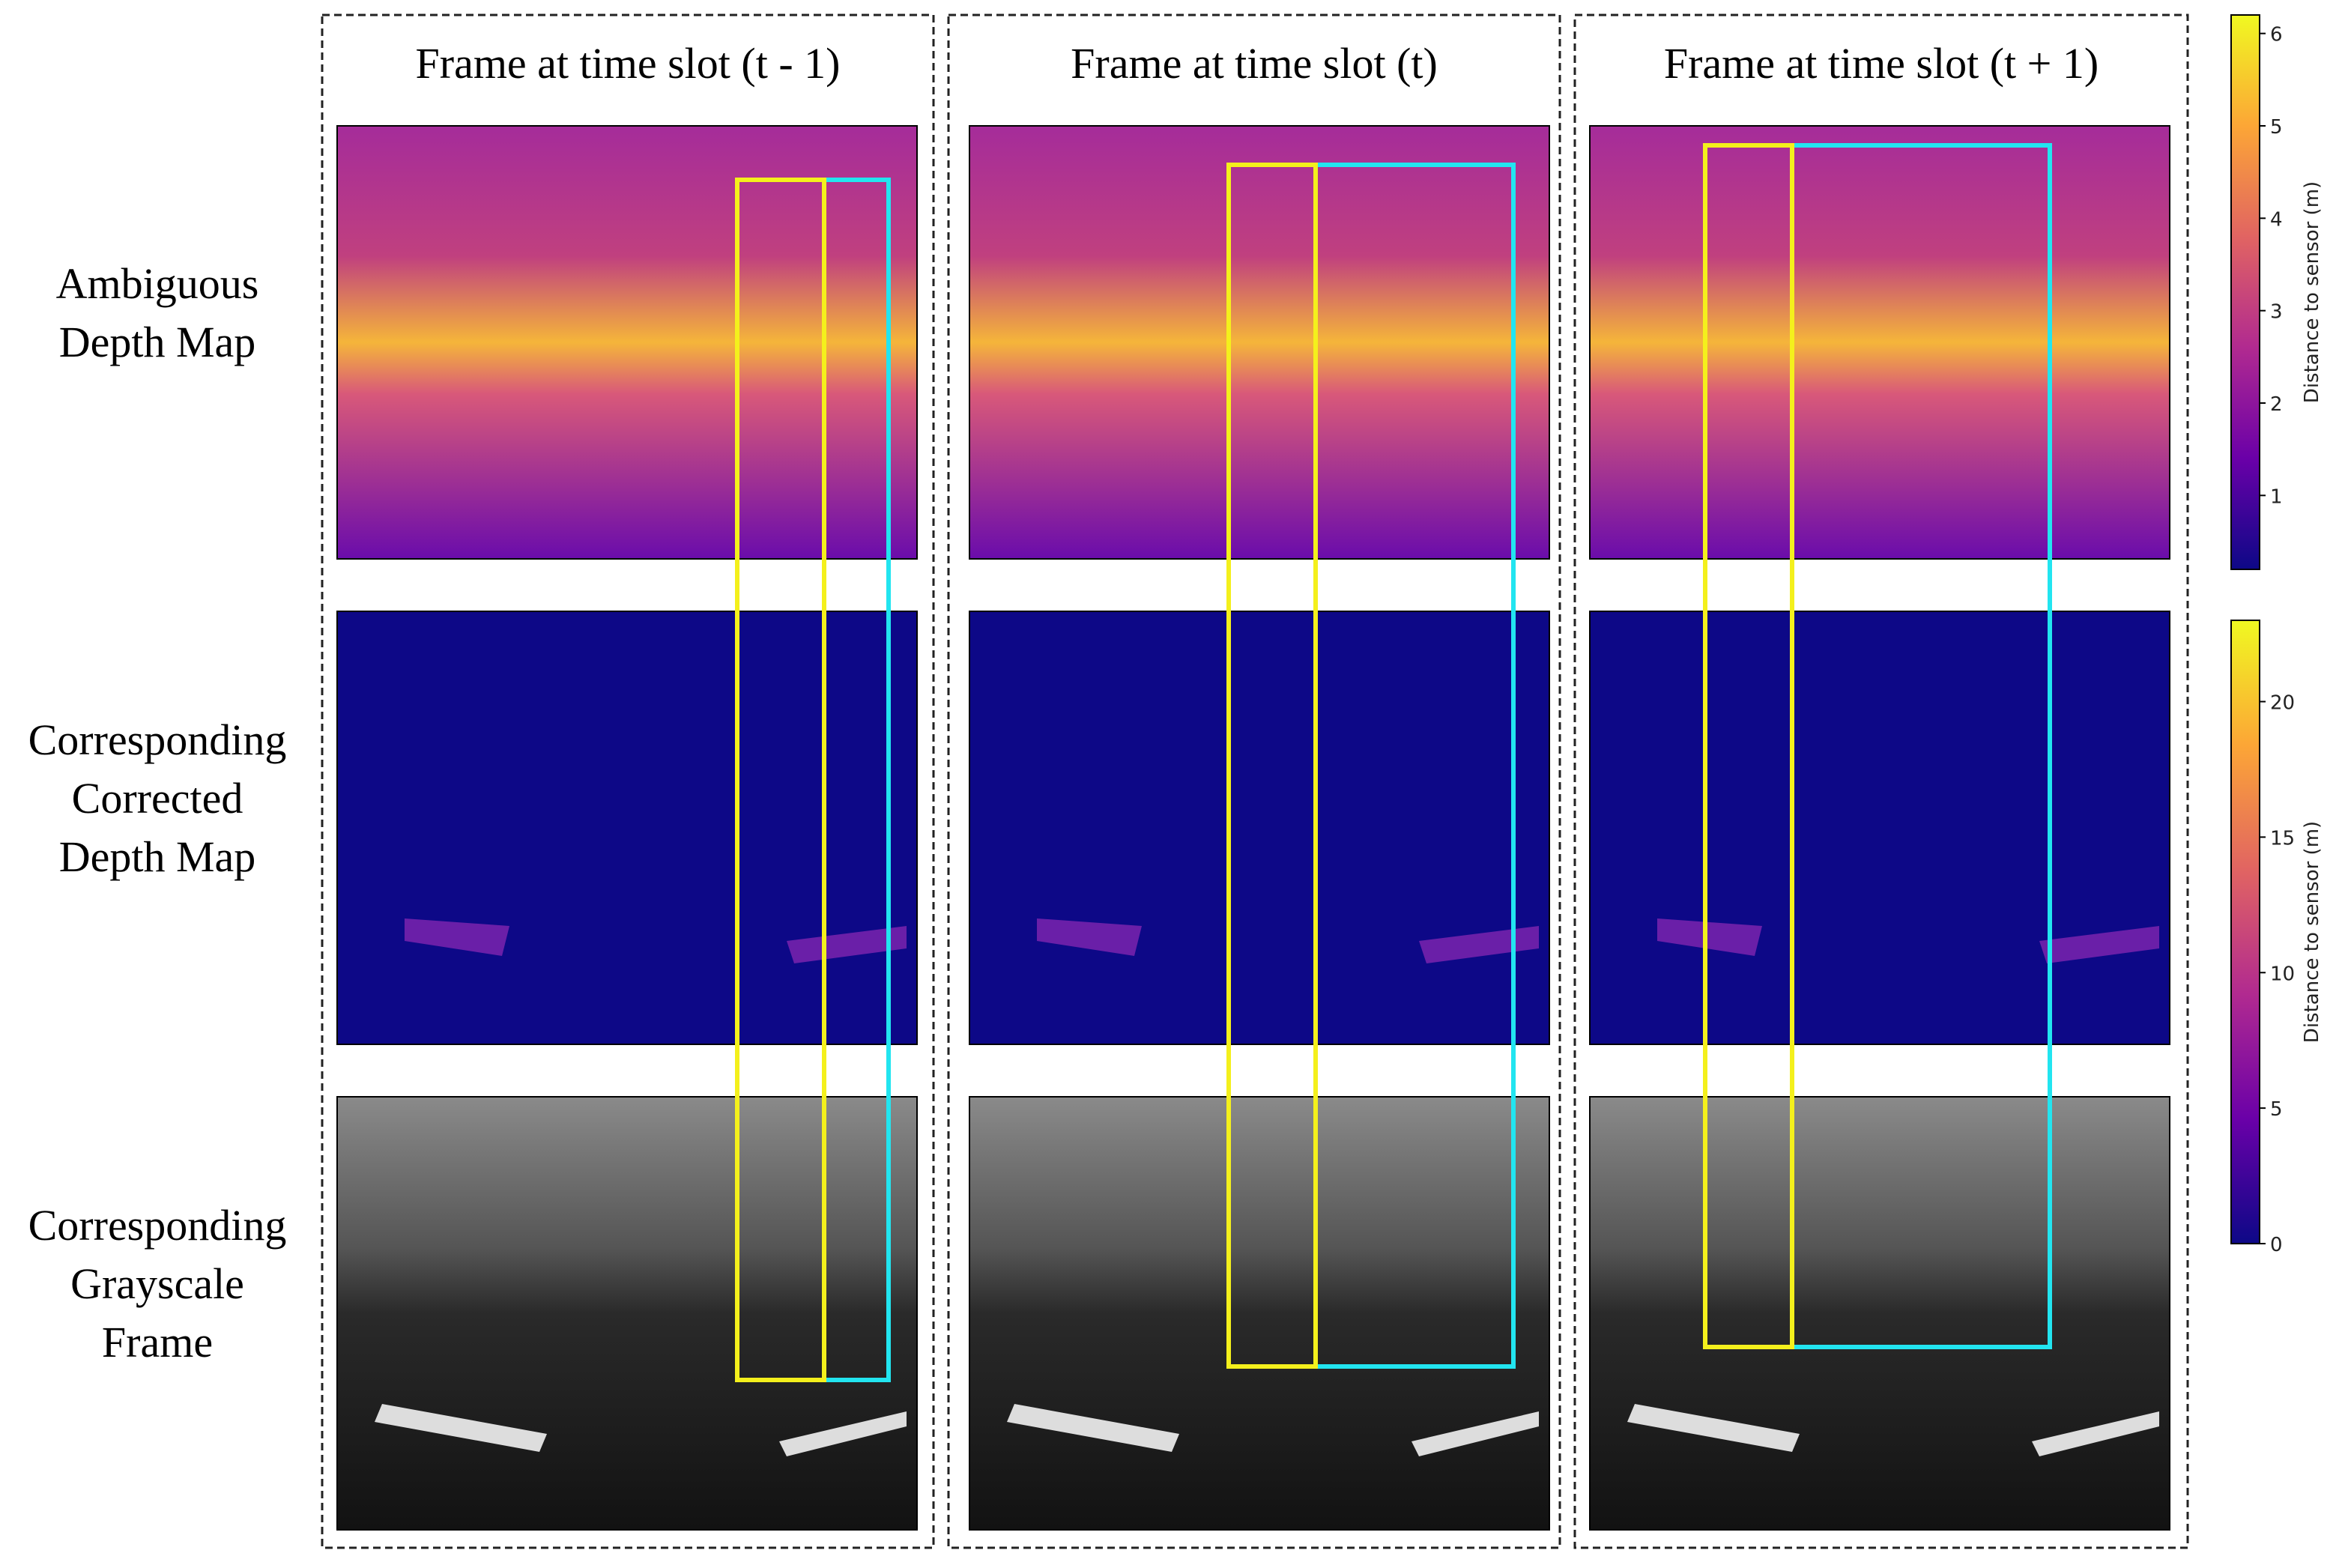 The width and height of the screenshot is (2351, 1568). Describe the element at coordinates (2276, 496) in the screenshot. I see `colorbar-tick-label: 1` at that location.